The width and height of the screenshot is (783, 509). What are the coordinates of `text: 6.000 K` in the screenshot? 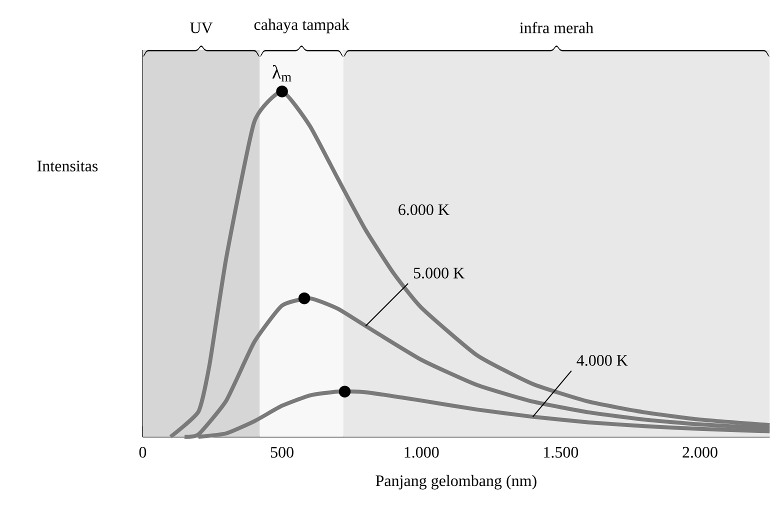 It's located at (424, 210).